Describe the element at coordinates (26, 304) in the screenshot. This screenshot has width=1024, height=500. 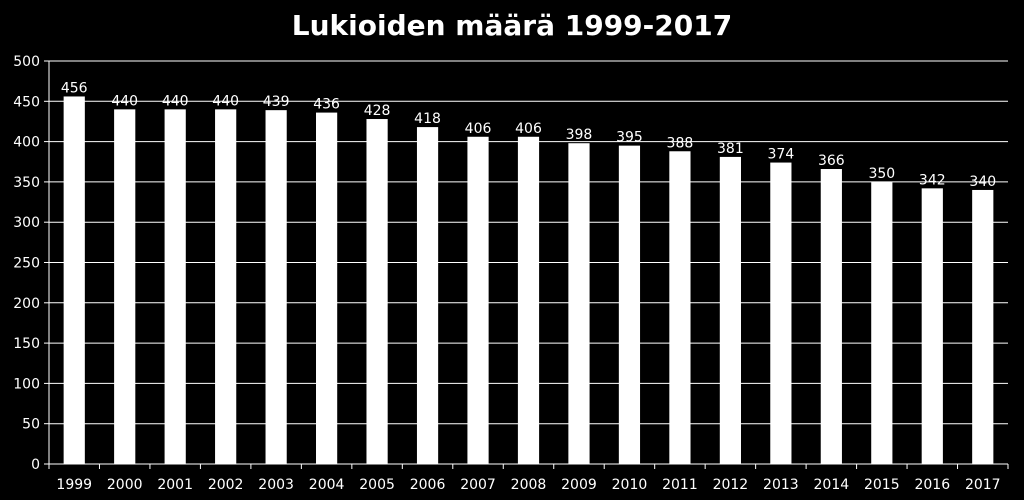
I see `y-tick-label: 200` at that location.